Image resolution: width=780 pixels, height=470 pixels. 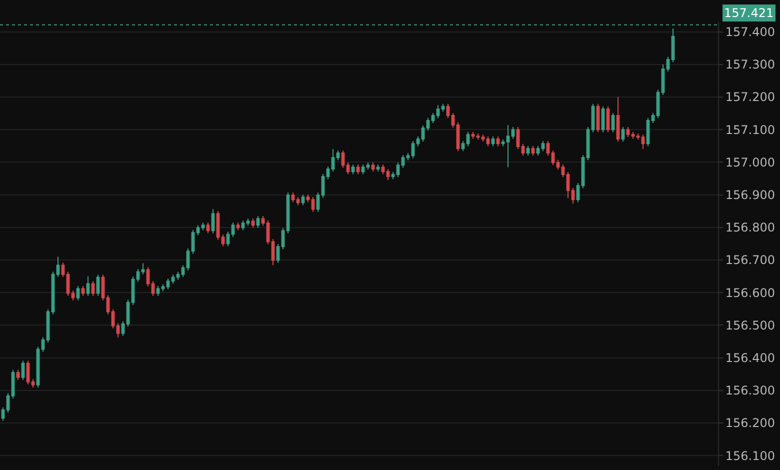 I want to click on y-tick-label: 156.100, so click(x=750, y=455).